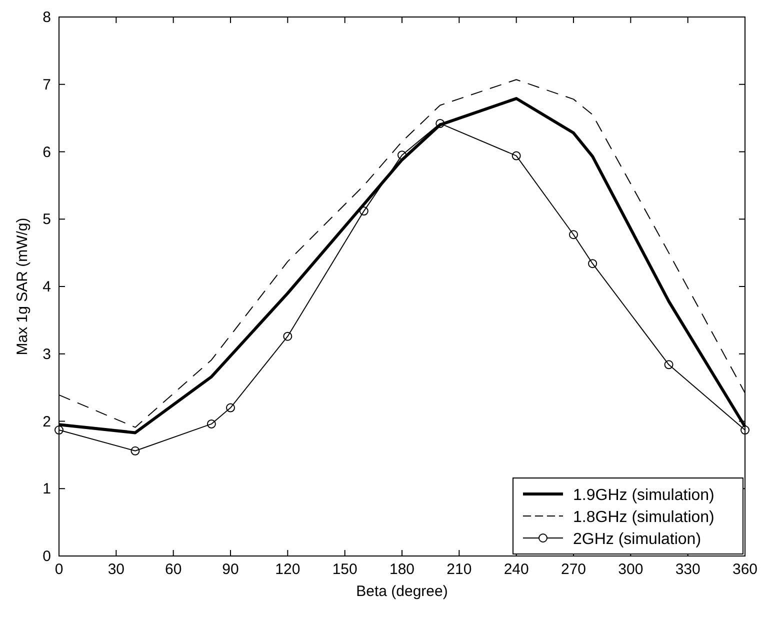  I want to click on x-tick-label: 60, so click(173, 569).